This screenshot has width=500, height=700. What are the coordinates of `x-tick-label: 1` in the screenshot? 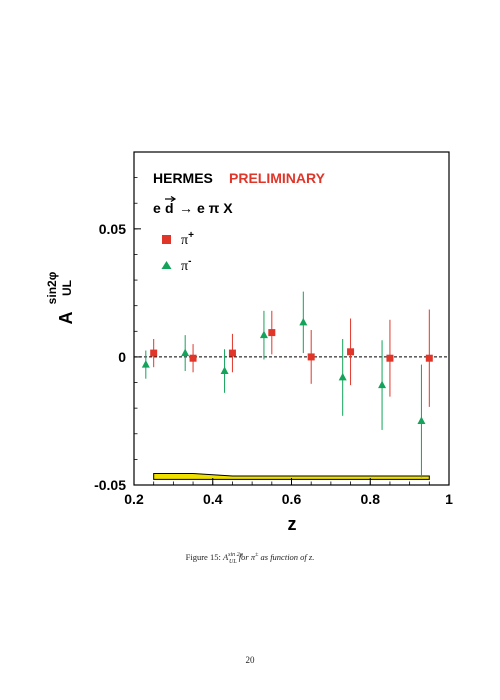 It's located at (449, 499).